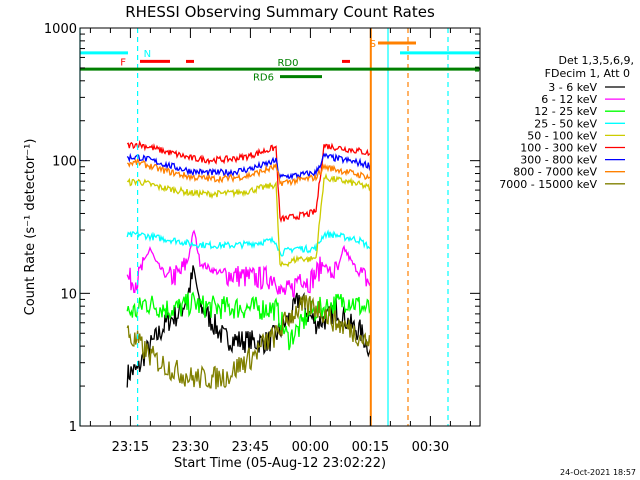  What do you see at coordinates (30, 227) in the screenshot?
I see `y-axis-label: Count Rate (s⁻¹ detector⁻¹)` at bounding box center [30, 227].